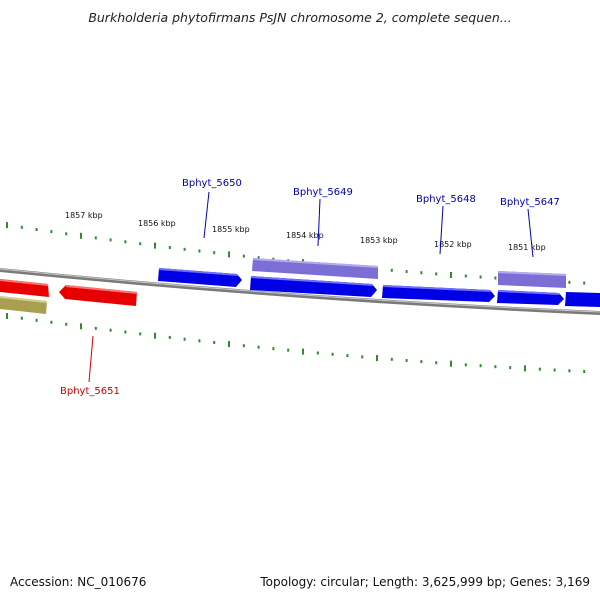 Image resolution: width=600 pixels, height=600 pixels. What do you see at coordinates (446, 199) in the screenshot?
I see `label-bphyt-5648: Bphyt_5648` at bounding box center [446, 199].